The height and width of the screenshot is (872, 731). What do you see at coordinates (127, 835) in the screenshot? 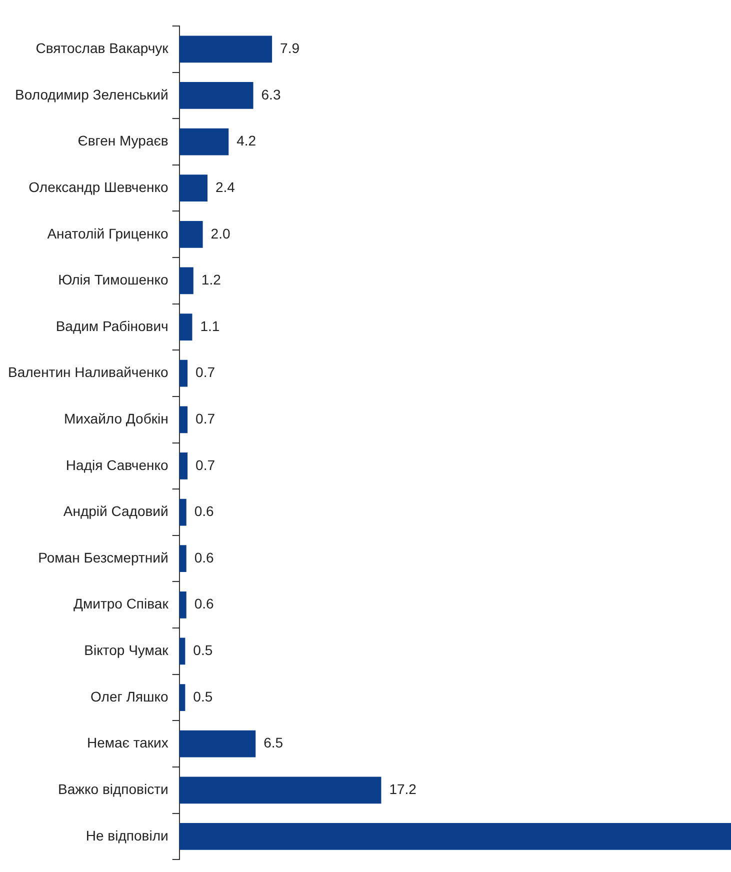
I see `y-tick-label: Не відповіли` at bounding box center [127, 835].